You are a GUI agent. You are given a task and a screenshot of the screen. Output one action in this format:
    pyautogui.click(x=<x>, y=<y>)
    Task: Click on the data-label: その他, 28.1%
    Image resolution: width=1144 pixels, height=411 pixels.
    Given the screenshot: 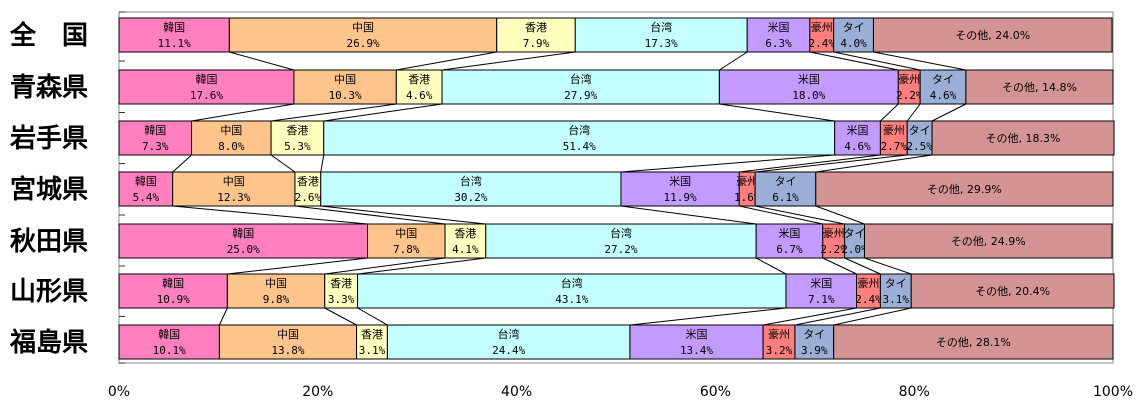 What is the action you would take?
    pyautogui.click(x=973, y=342)
    